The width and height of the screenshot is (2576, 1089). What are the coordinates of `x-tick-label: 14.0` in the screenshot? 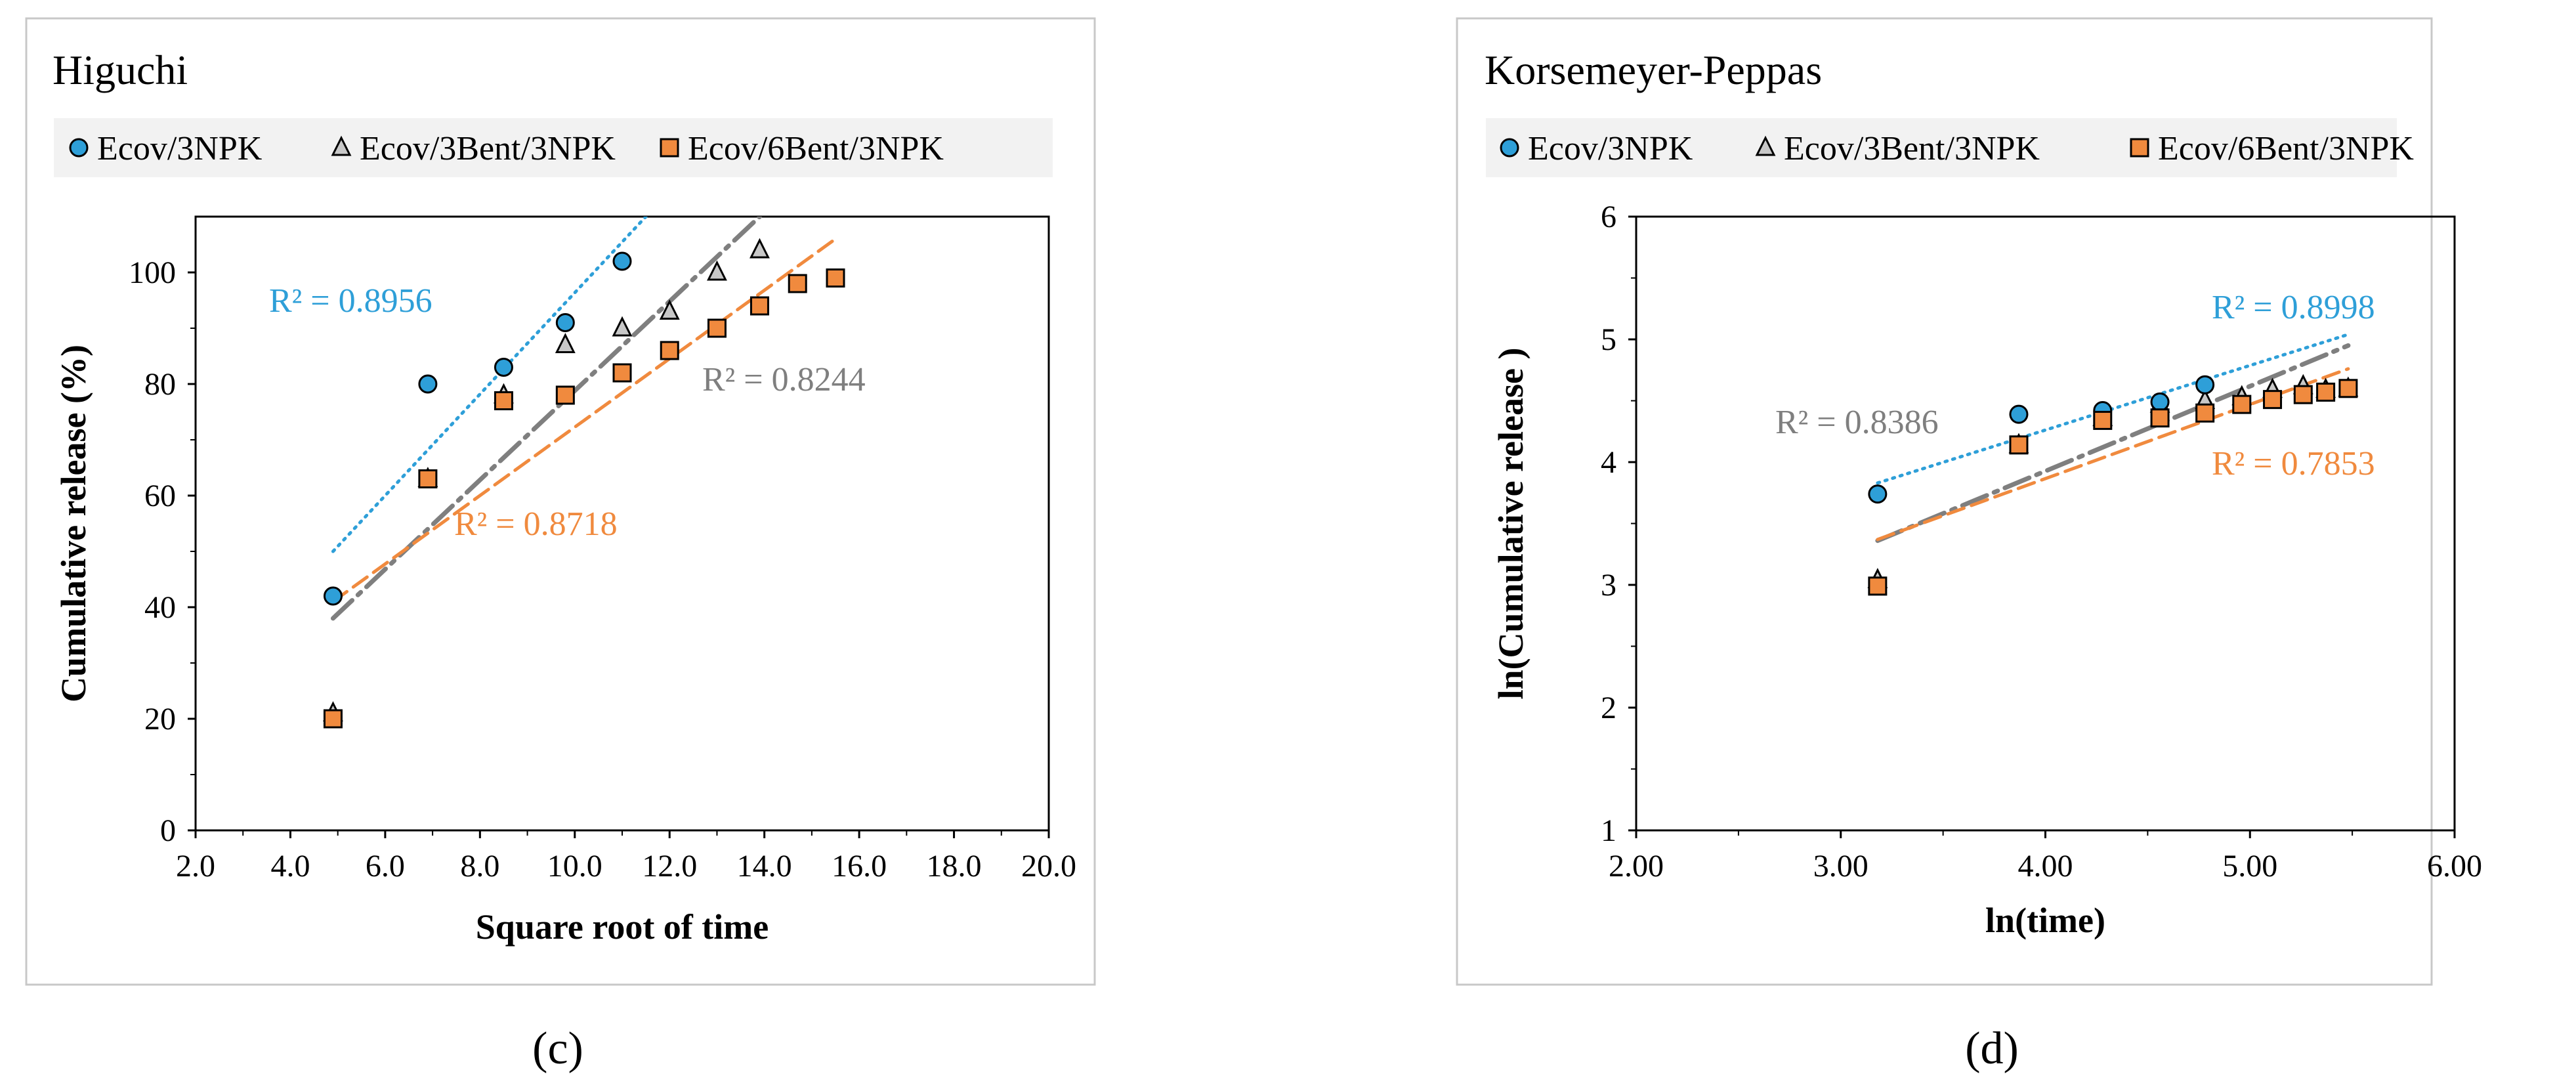 It's located at (764, 866).